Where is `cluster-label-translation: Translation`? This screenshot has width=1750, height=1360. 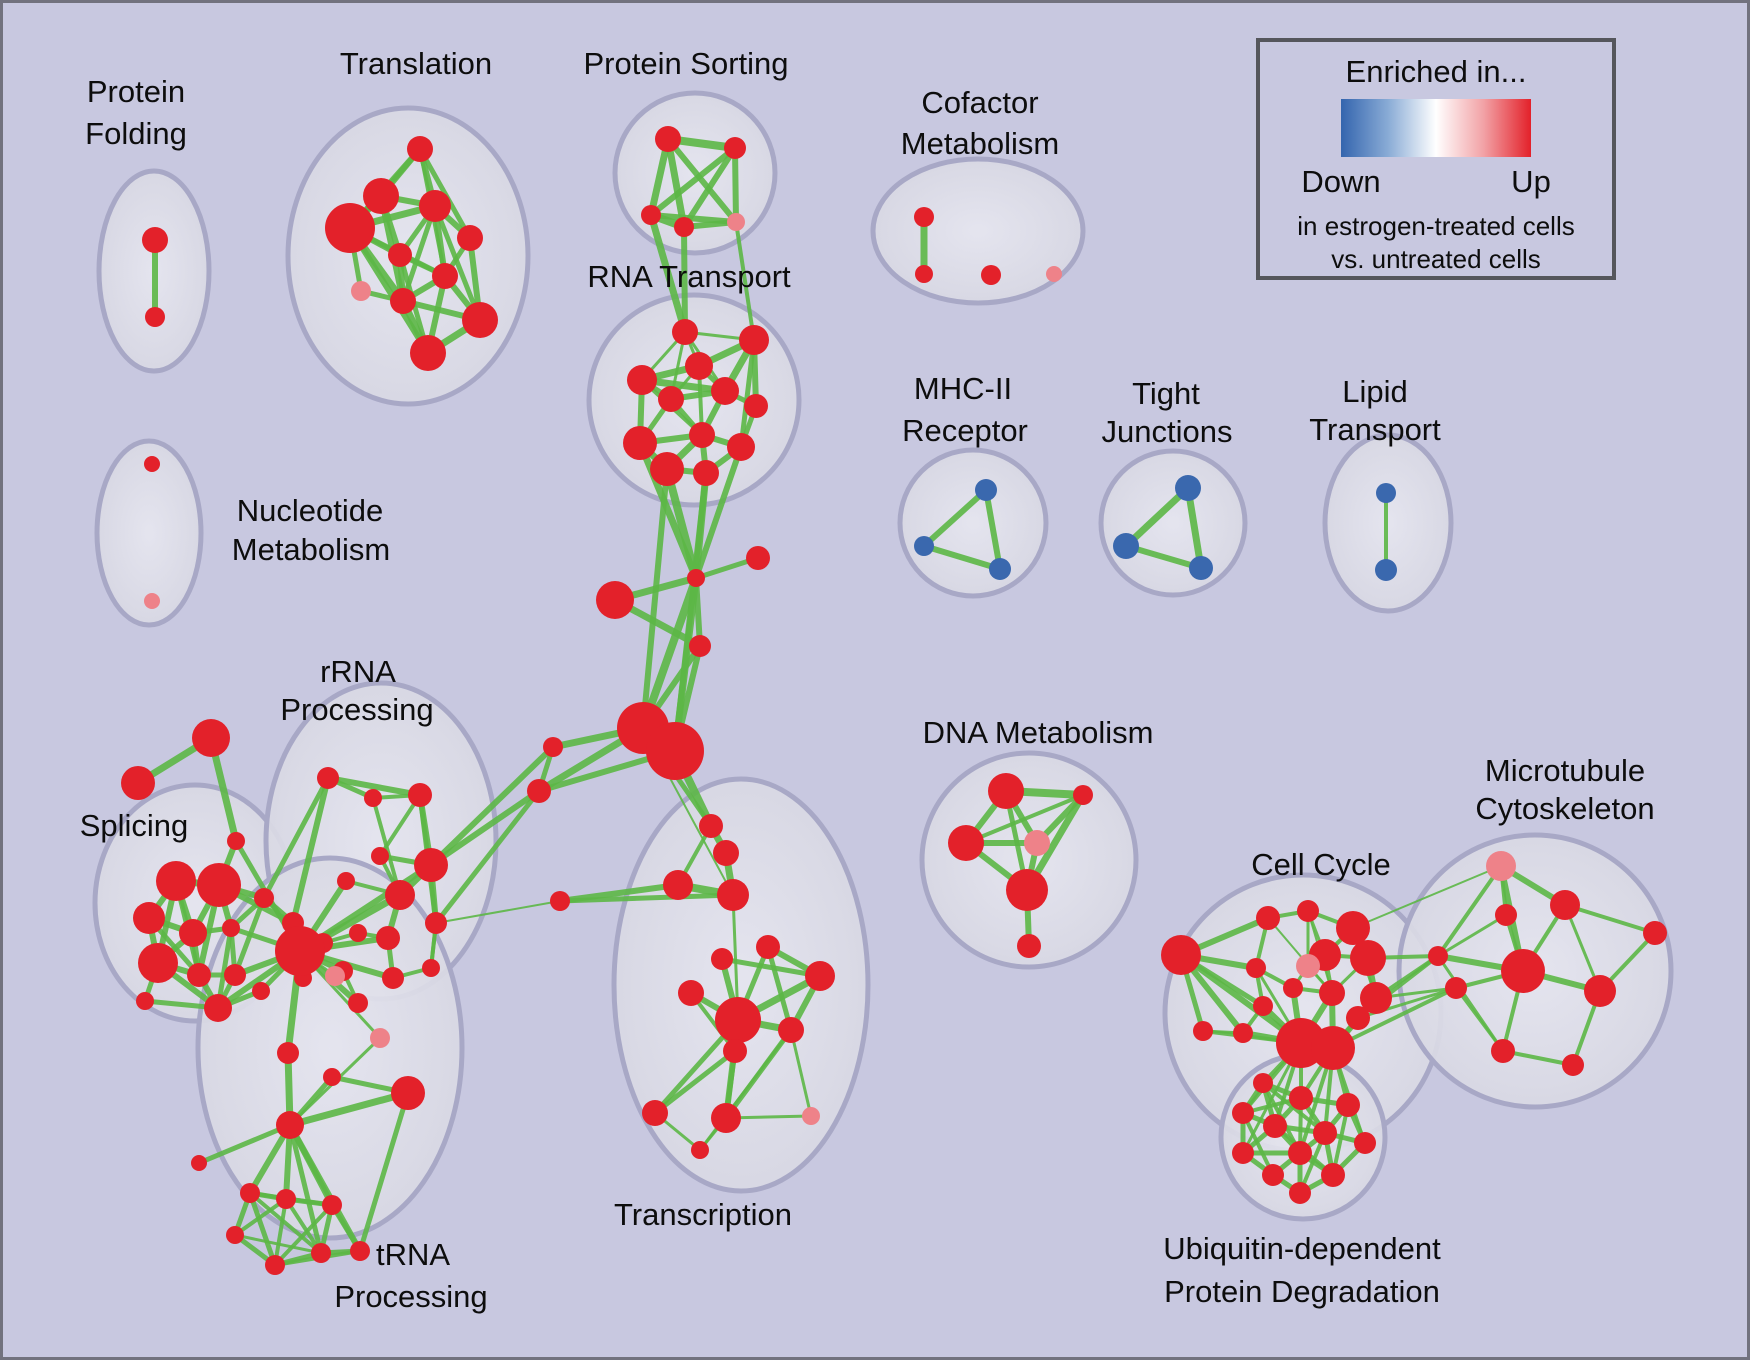 cluster-label-translation: Translation is located at coordinates (416, 63).